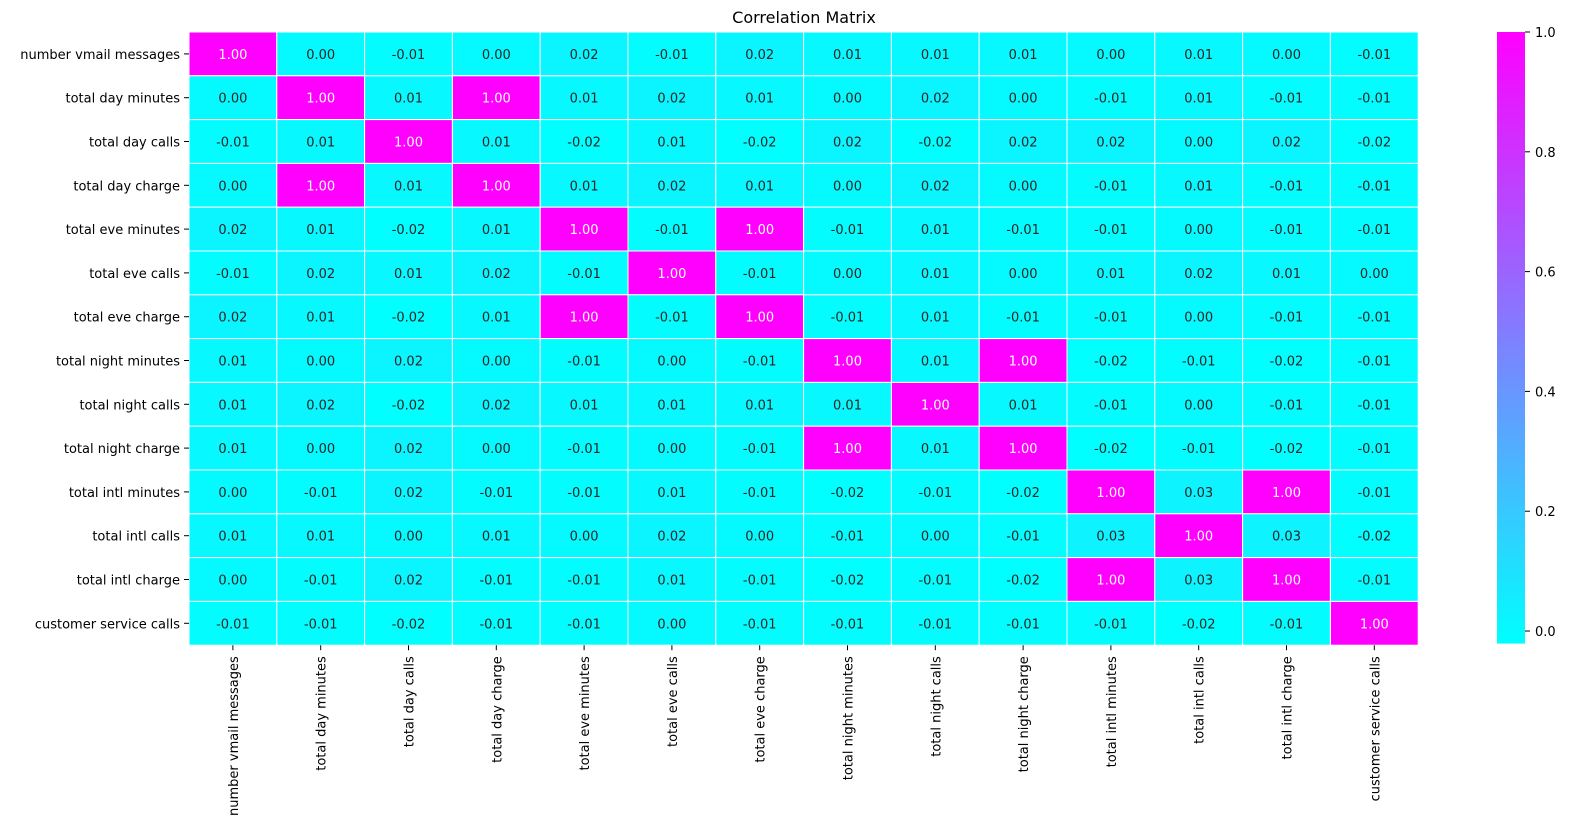 The width and height of the screenshot is (1580, 838). What do you see at coordinates (124, 493) in the screenshot?
I see `y-tick-label: total intl minutes` at bounding box center [124, 493].